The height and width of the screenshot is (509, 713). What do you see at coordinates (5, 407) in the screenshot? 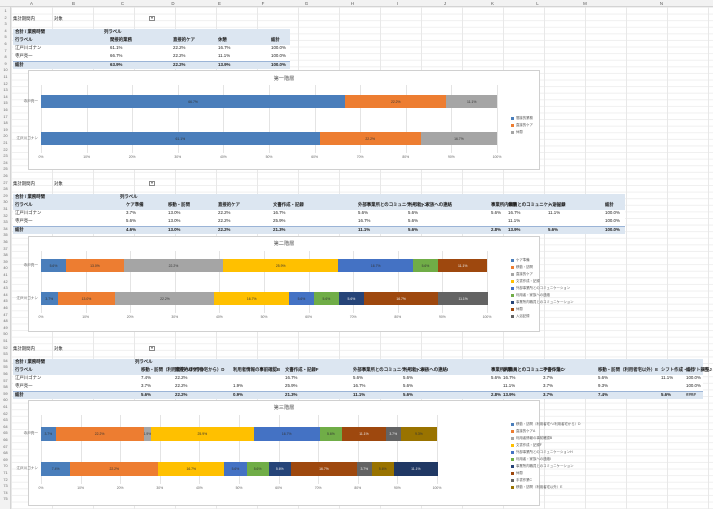
I see `row-header-61: 61` at bounding box center [5, 407].